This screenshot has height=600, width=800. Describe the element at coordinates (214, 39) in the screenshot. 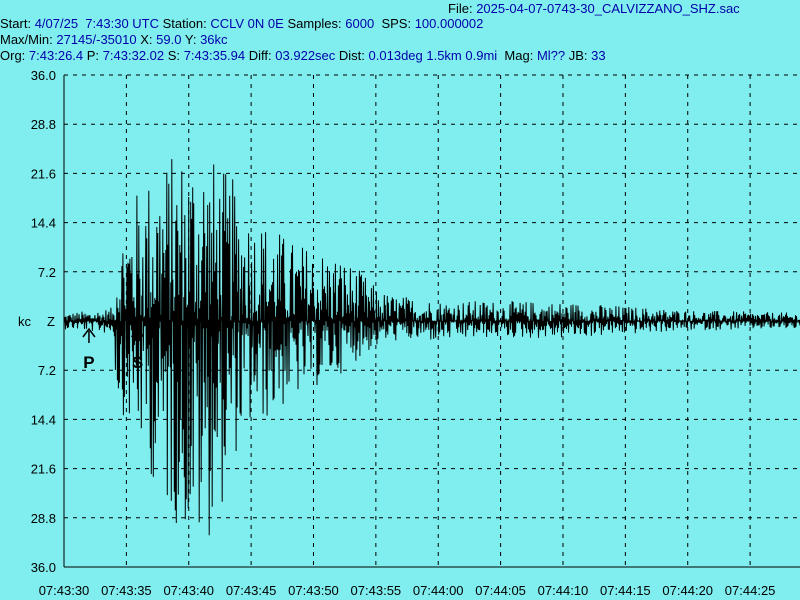

I see `y-value: 36kc` at that location.